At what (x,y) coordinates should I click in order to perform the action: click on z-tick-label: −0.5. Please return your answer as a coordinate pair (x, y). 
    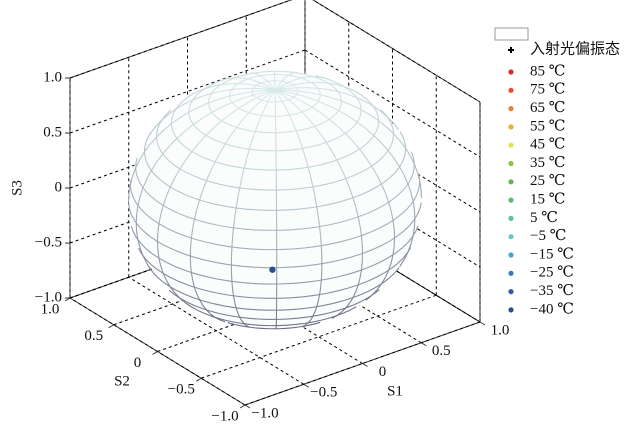
    Looking at the image, I should click on (48, 242).